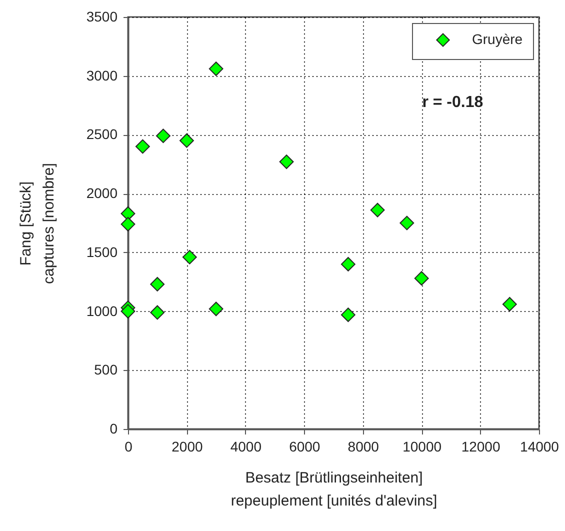 Image resolution: width=565 pixels, height=531 pixels. Describe the element at coordinates (114, 428) in the screenshot. I see `y-tick-label: 0` at that location.